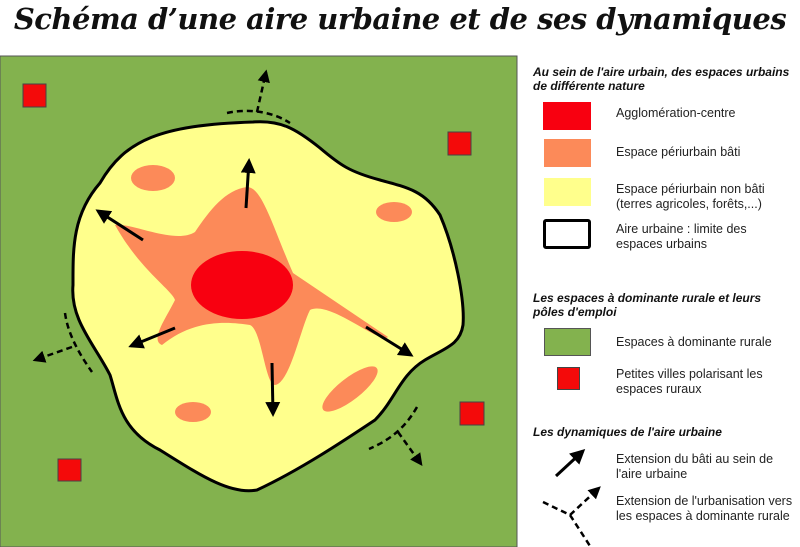  Describe the element at coordinates (694, 342) in the screenshot. I see `legend-label: Espaces à dominante rurale` at that location.